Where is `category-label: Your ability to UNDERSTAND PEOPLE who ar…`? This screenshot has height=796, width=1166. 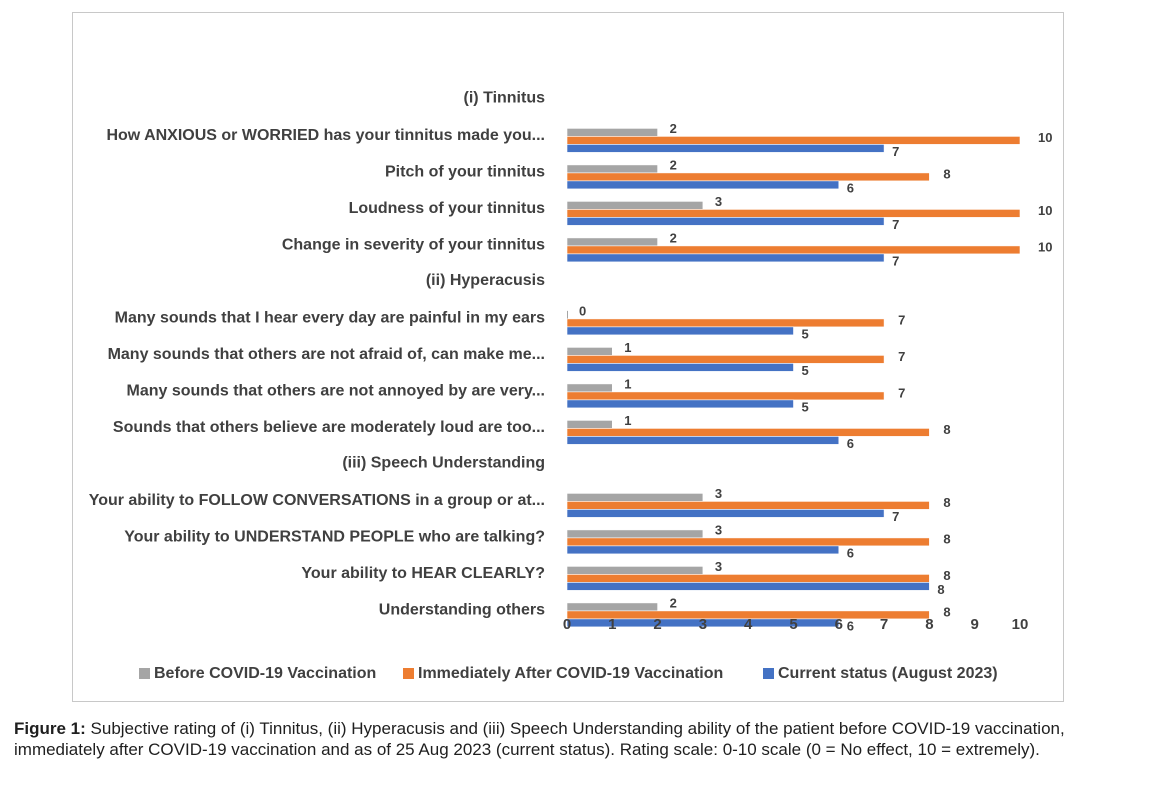 category-label: Your ability to UNDERSTAND PEOPLE who ar… is located at coordinates (334, 537).